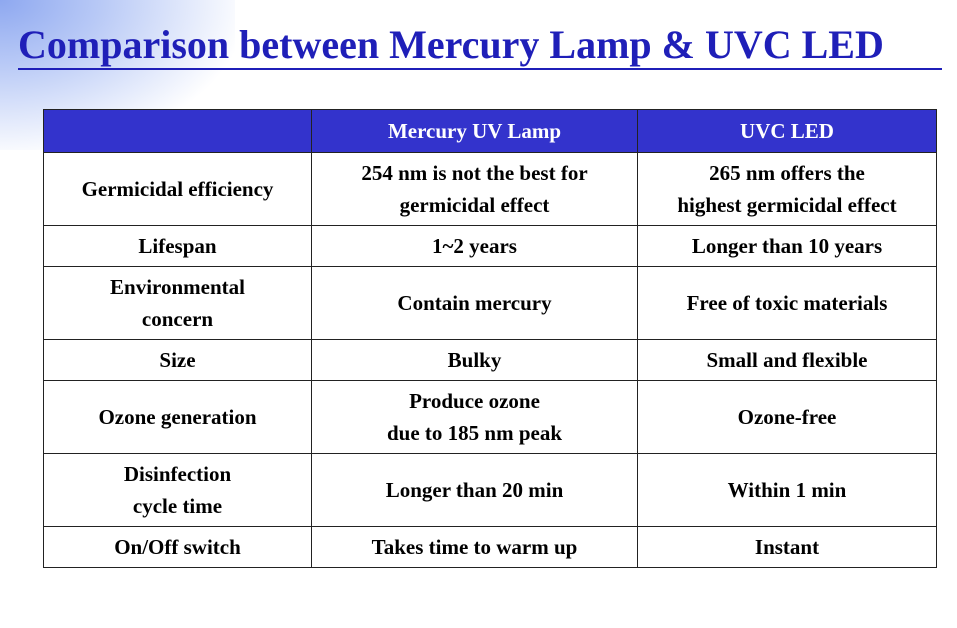  I want to click on table-row: Lifespan 1~2 years Longer than 10 years, so click(490, 246).